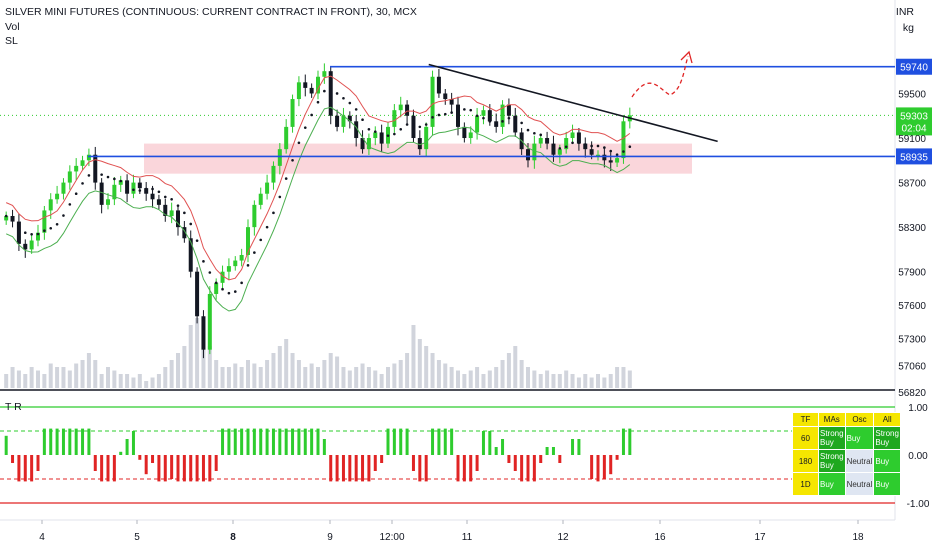 The image size is (932, 550). Describe the element at coordinates (12, 27) in the screenshot. I see `volume-legend: Vol` at that location.